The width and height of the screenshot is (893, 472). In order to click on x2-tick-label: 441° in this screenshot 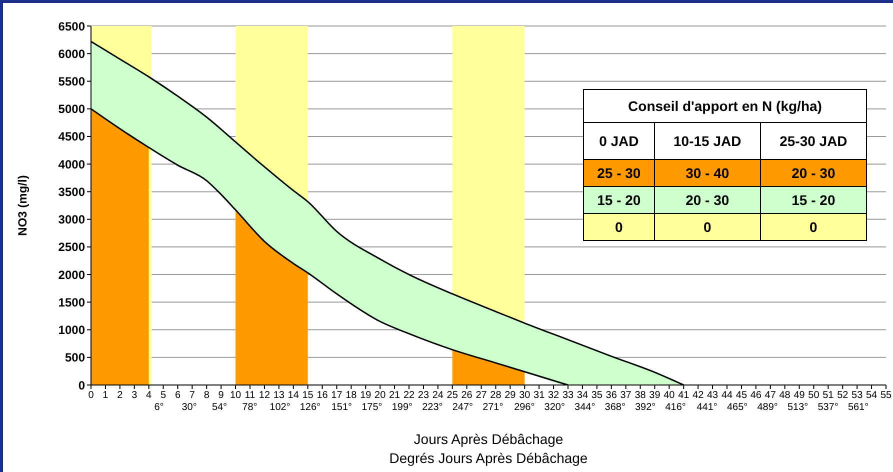, I will do `click(707, 407)`.